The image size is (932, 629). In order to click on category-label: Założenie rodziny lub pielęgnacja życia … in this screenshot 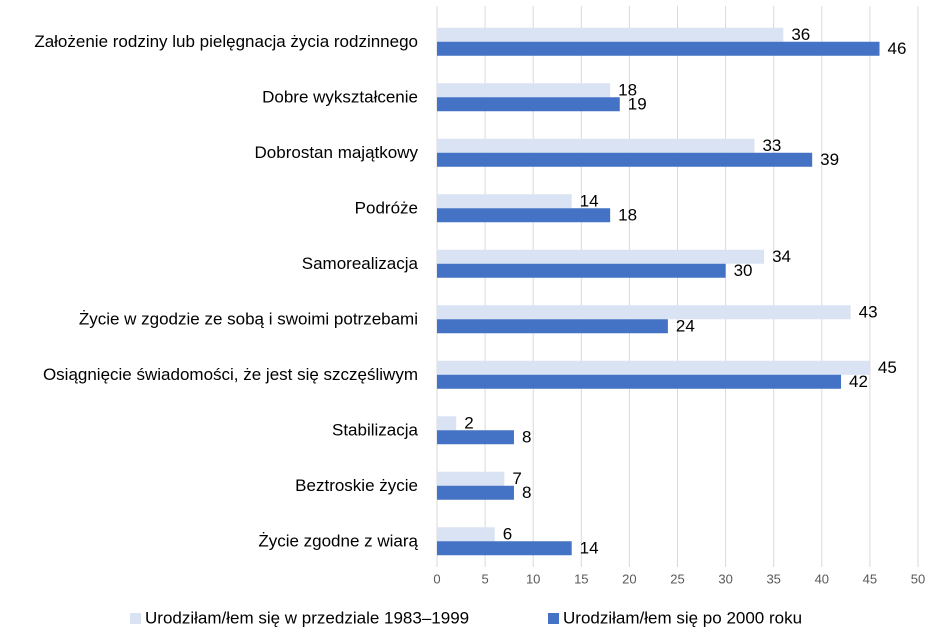, I will do `click(226, 41)`.